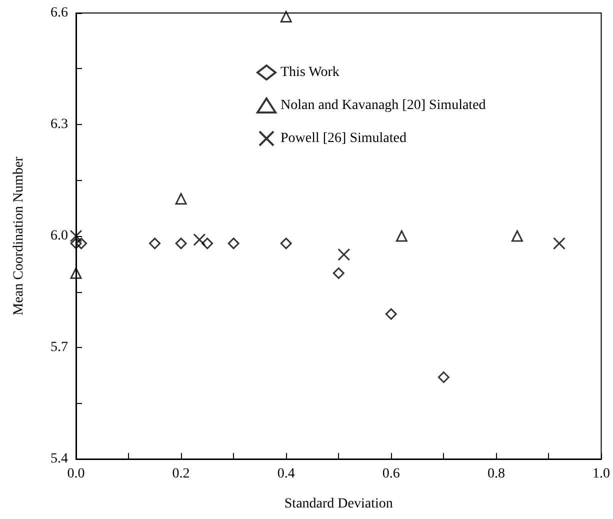 This screenshot has height=519, width=613. Describe the element at coordinates (59, 13) in the screenshot. I see `y-tick-label: 6.6` at that location.